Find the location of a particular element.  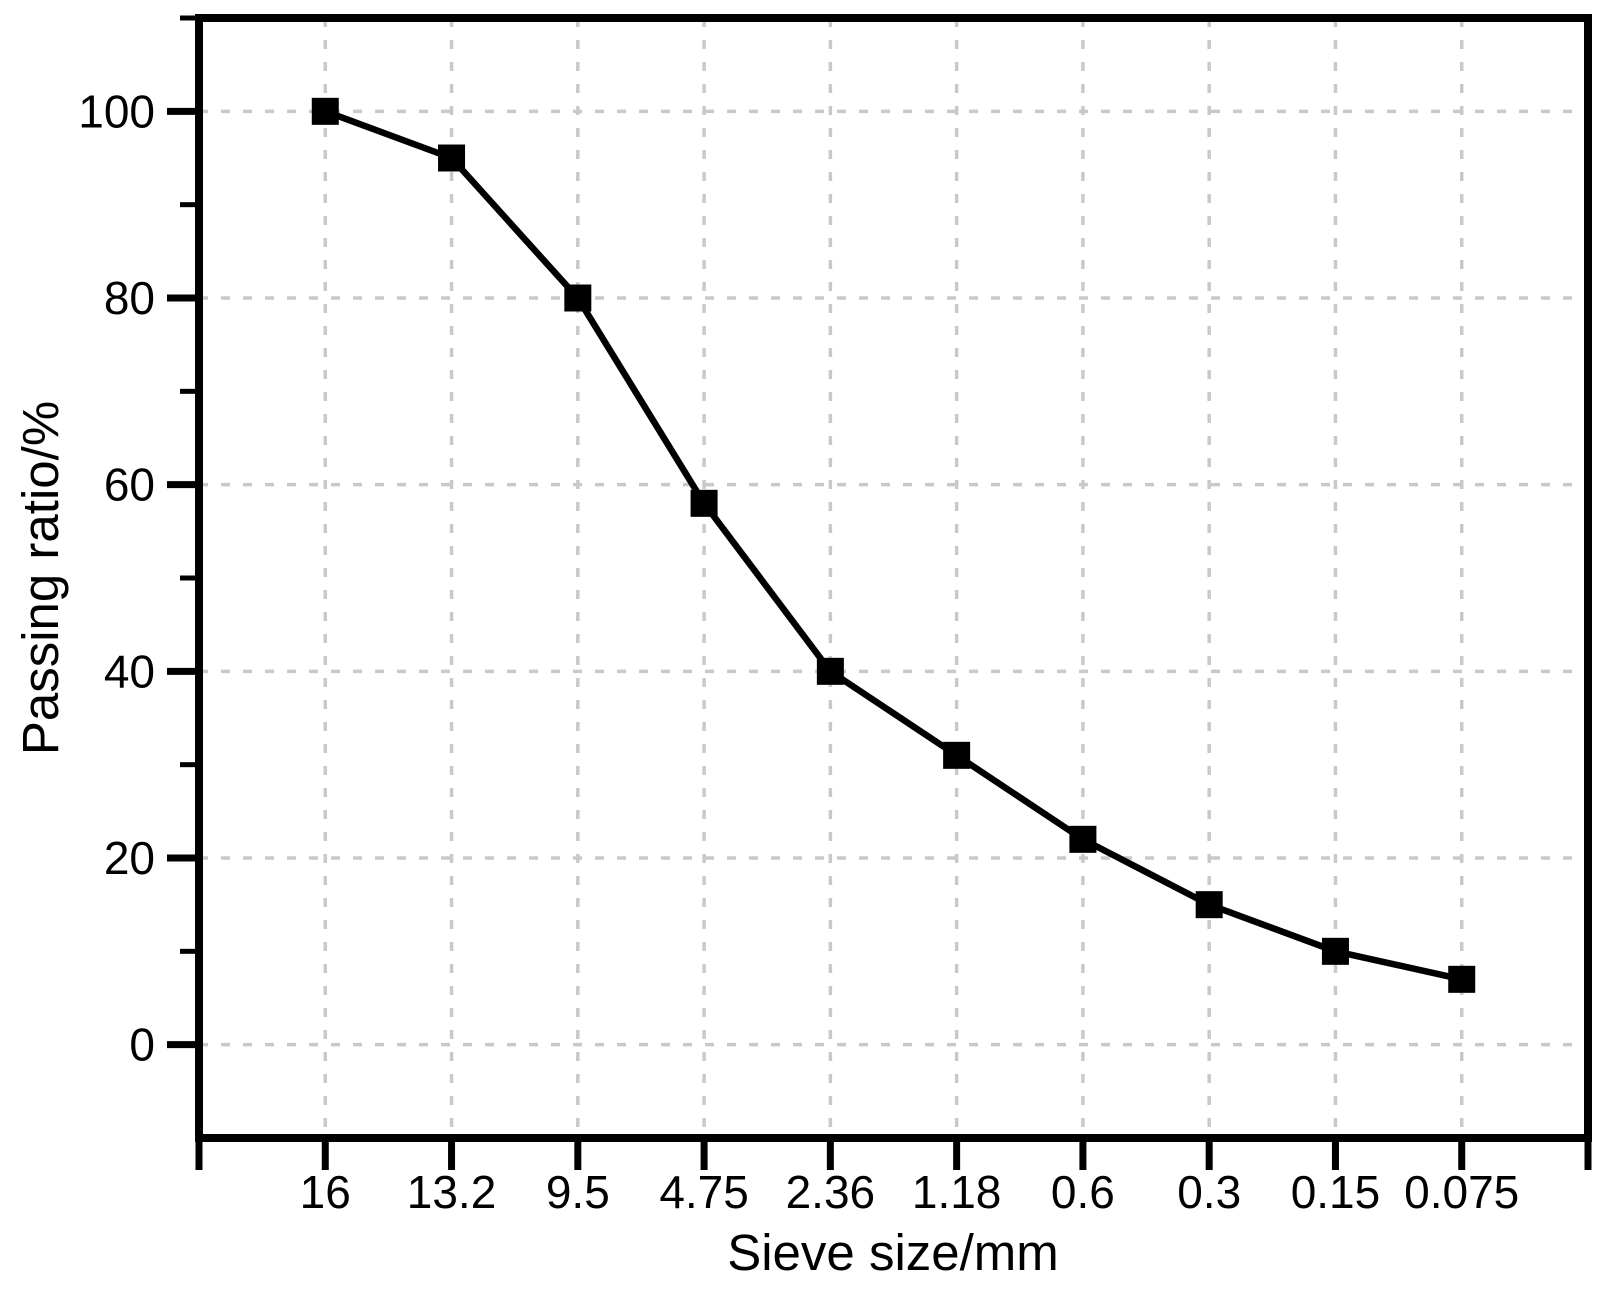

x-tick-label: 4.75 is located at coordinates (704, 1192).